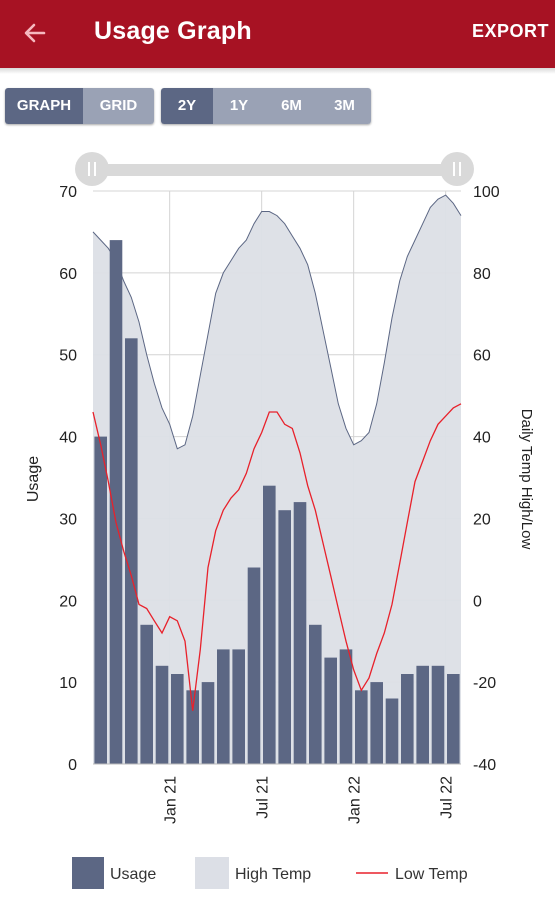  What do you see at coordinates (72, 765) in the screenshot?
I see `left-tick-label-0: 0` at bounding box center [72, 765].